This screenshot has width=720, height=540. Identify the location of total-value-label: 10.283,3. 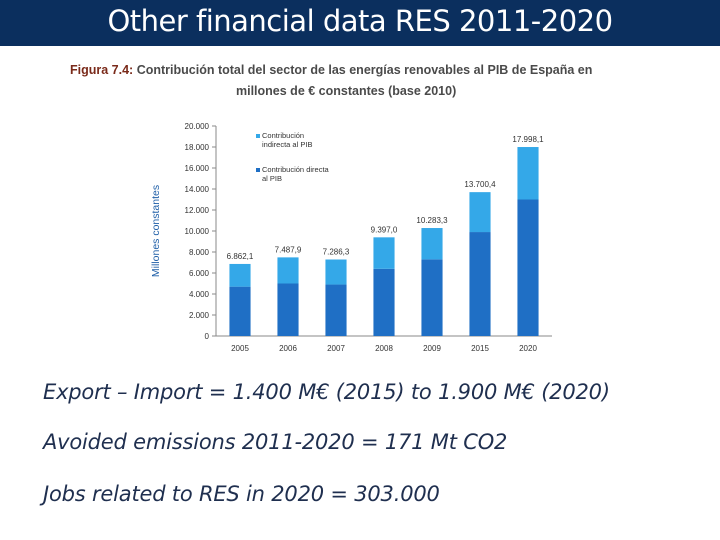
(432, 220).